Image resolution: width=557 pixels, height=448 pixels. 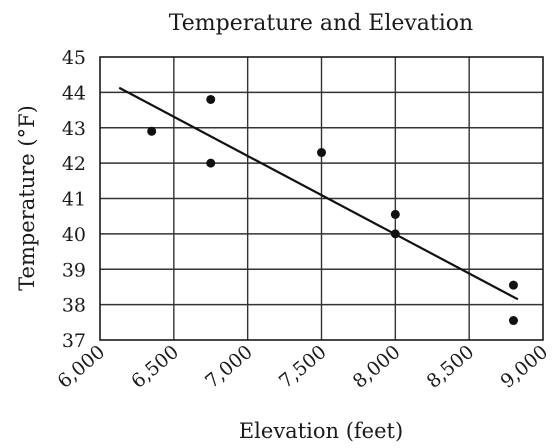 What do you see at coordinates (74, 235) in the screenshot?
I see `y-tick-label: 40` at bounding box center [74, 235].